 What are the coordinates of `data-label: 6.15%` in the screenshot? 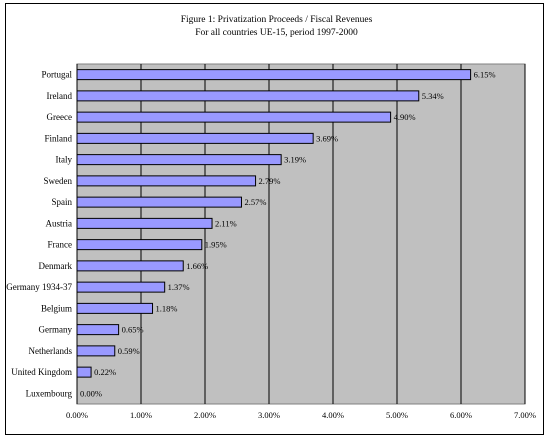 It's located at (485, 75).